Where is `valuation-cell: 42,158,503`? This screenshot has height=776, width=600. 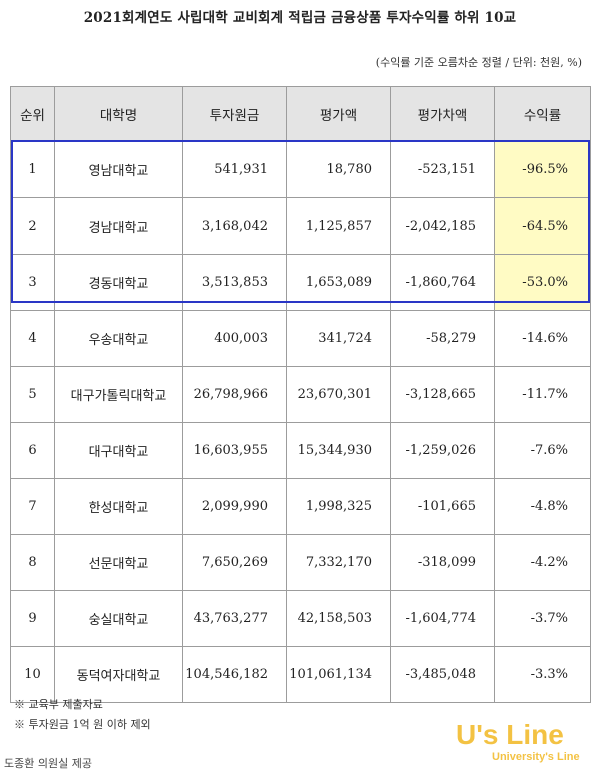
valuation-cell: 42,158,503 is located at coordinates (338, 618).